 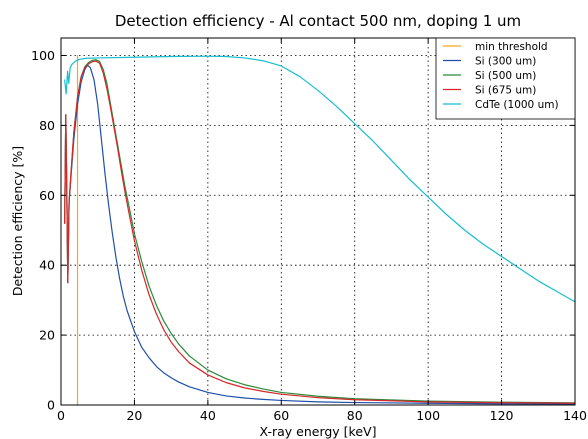 I want to click on x-tick-label: 20, so click(x=134, y=415).